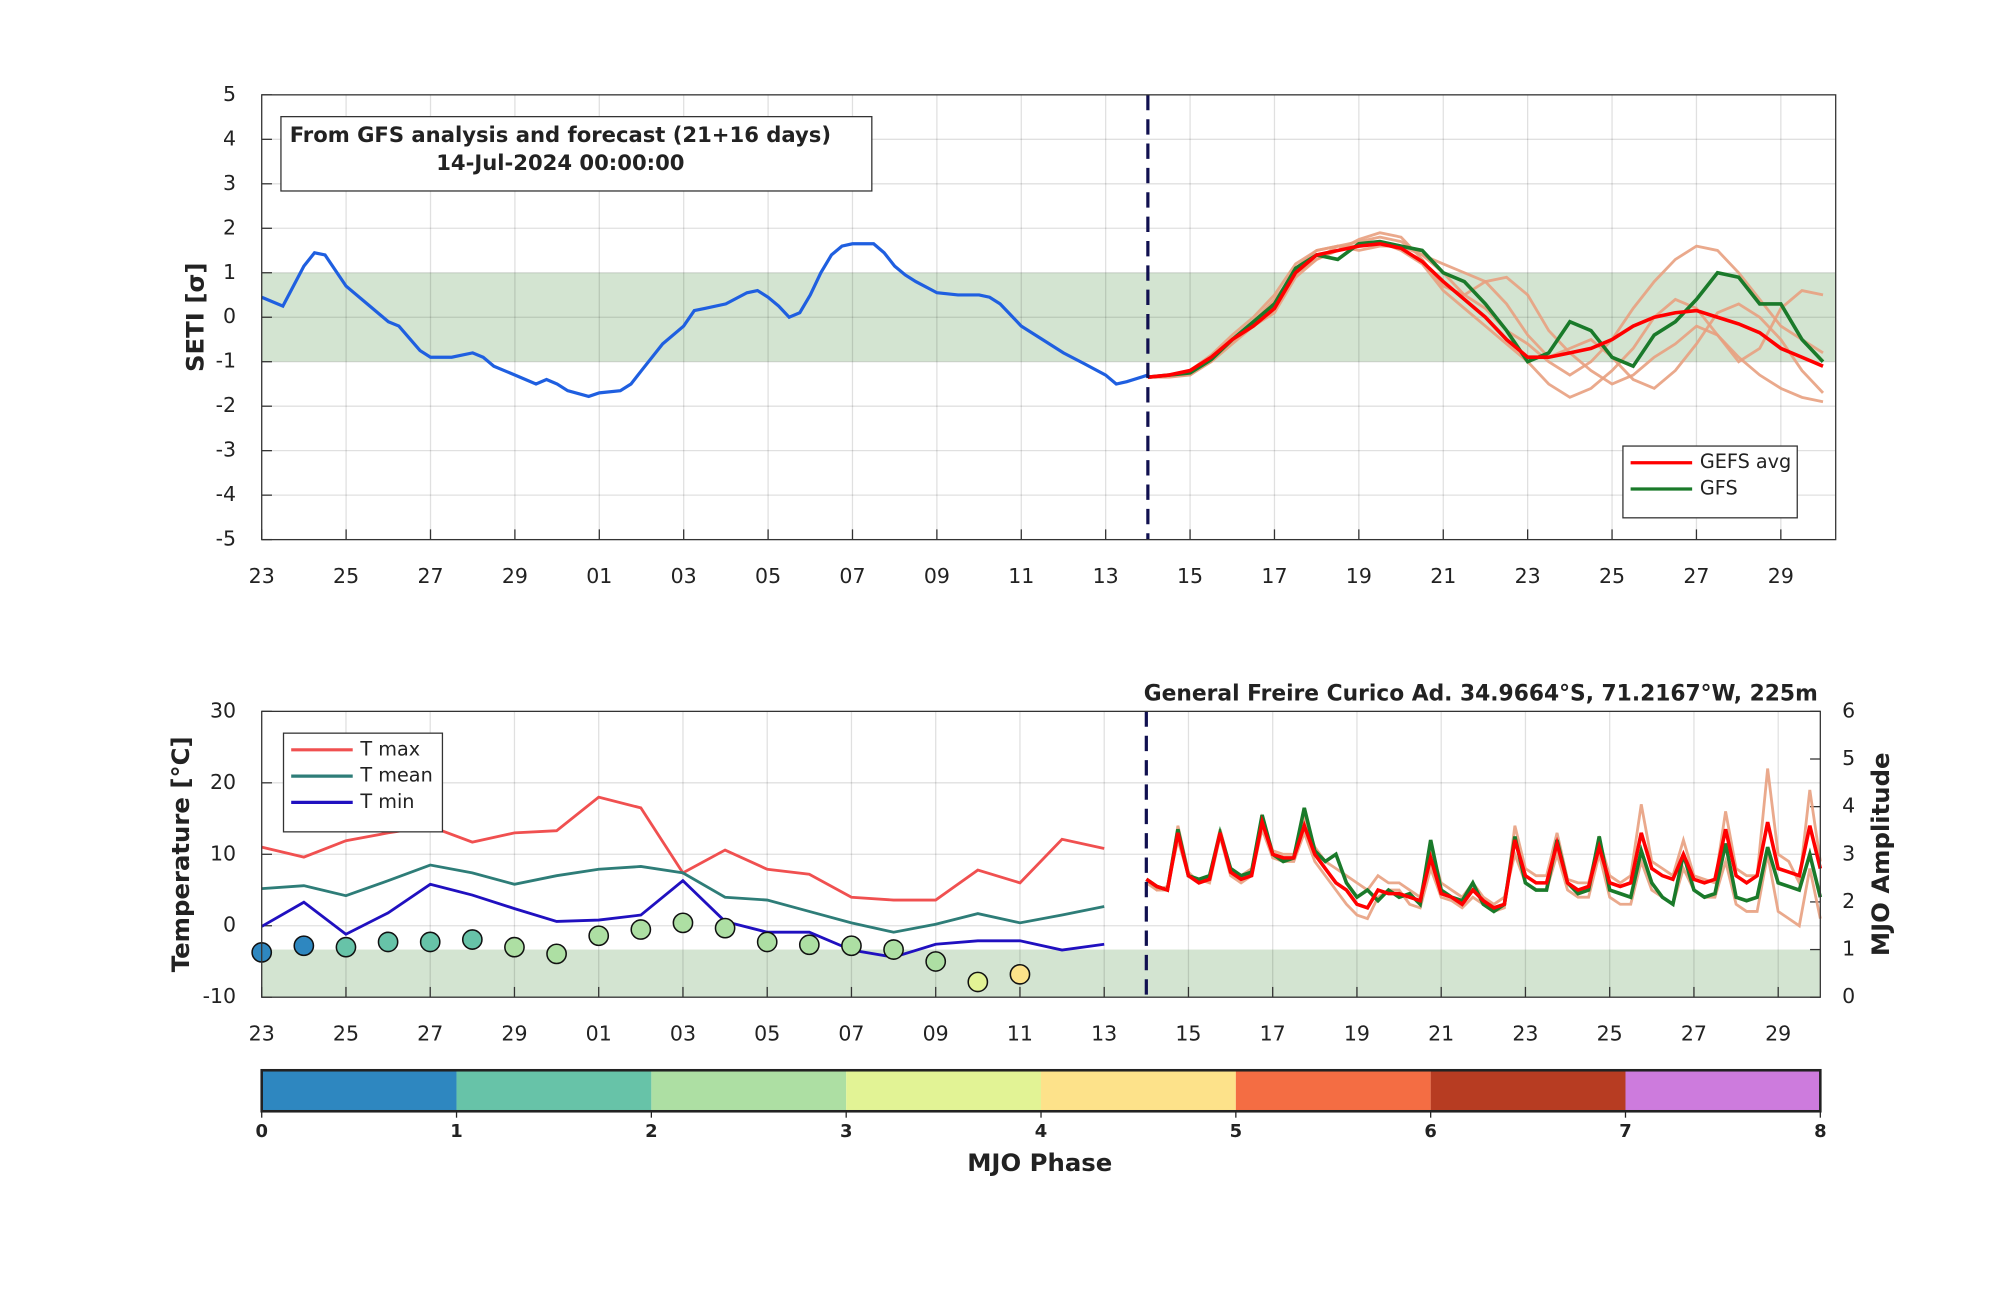  What do you see at coordinates (395, 775) in the screenshot?
I see `legend-label: T mean` at bounding box center [395, 775].